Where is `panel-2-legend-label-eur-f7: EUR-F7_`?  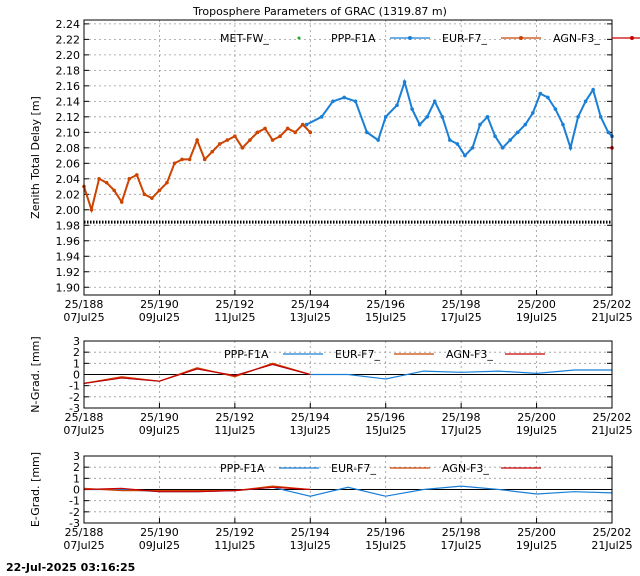
panel-2-legend-label-eur-f7: EUR-F7_ is located at coordinates (357, 354).